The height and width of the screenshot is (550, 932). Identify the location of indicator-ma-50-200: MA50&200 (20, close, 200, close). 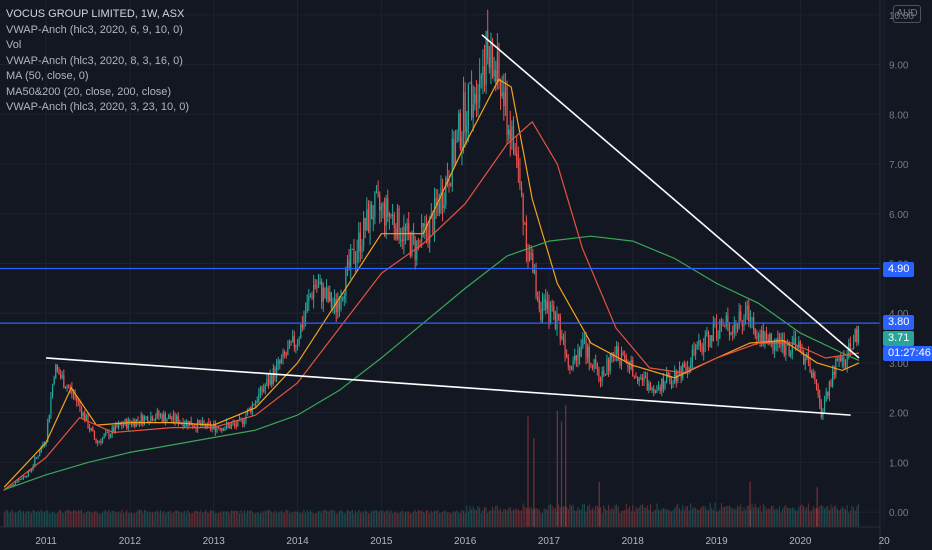
(97, 93).